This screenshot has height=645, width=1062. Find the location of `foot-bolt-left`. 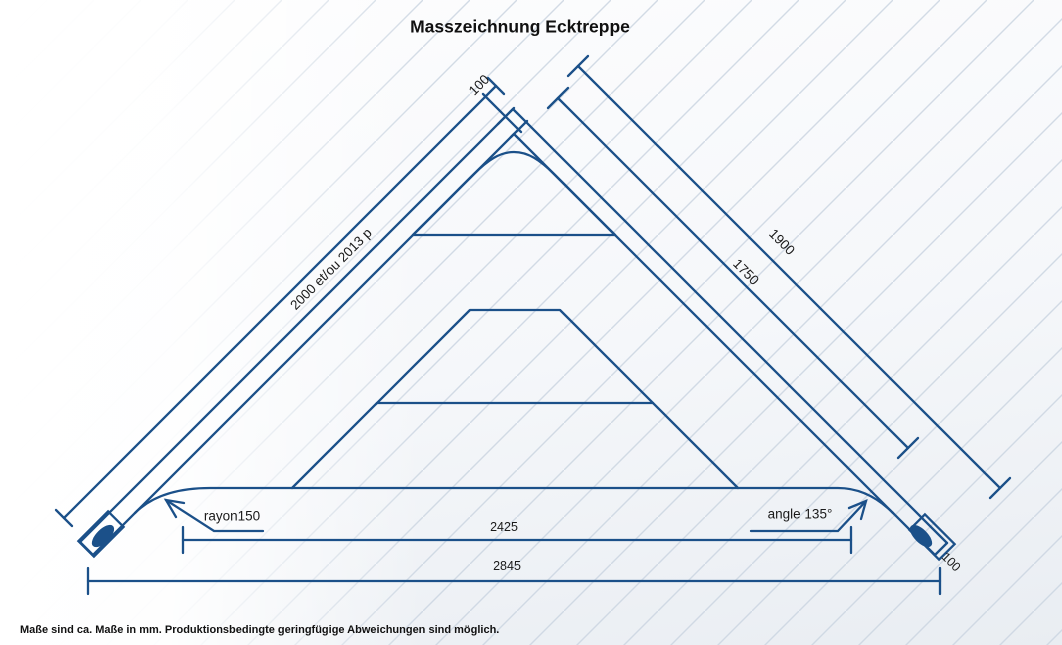

foot-bolt-left is located at coordinates (103, 536).